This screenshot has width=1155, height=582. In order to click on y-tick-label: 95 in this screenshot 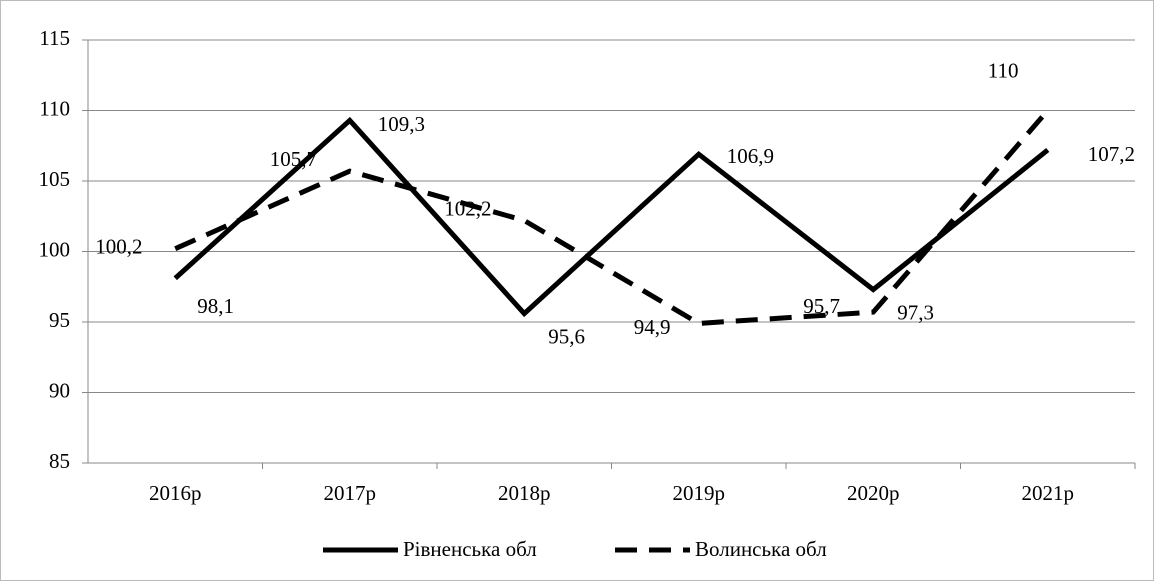, I will do `click(59, 320)`.